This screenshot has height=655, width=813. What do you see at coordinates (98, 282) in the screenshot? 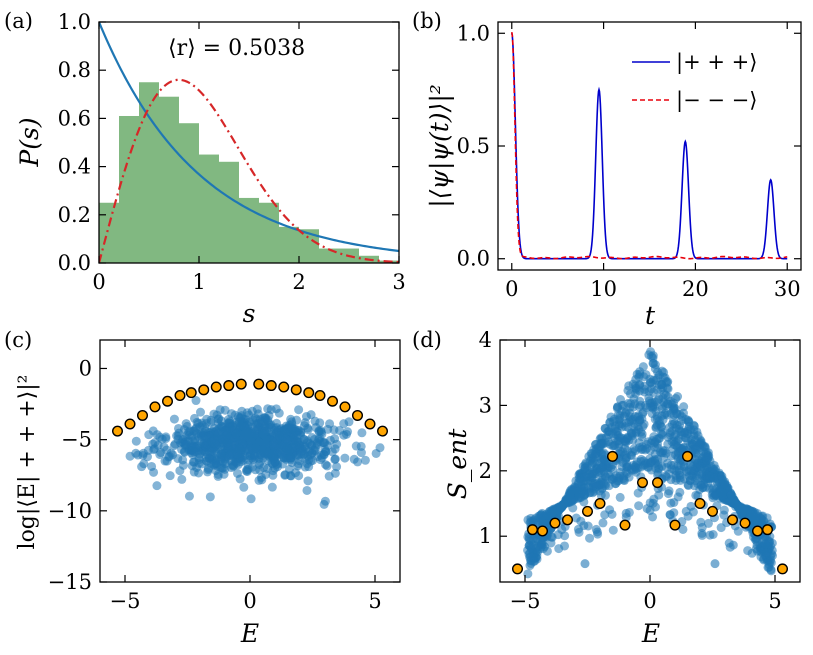
I see `panel-a-xtick-label: 0` at bounding box center [98, 282].